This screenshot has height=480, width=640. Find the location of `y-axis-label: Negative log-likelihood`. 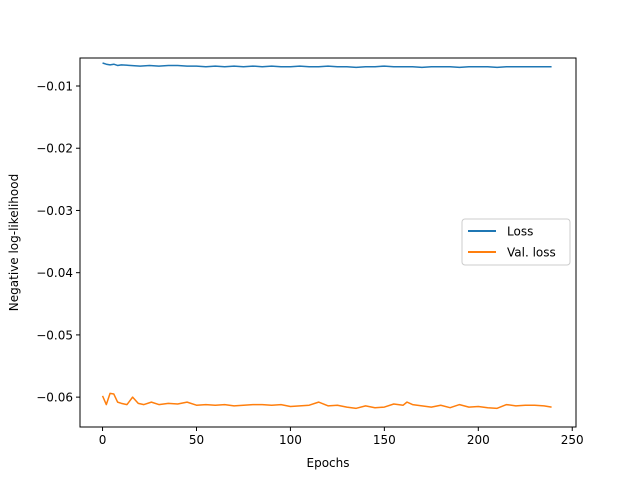

y-axis-label: Negative log-likelihood is located at coordinates (14, 242).